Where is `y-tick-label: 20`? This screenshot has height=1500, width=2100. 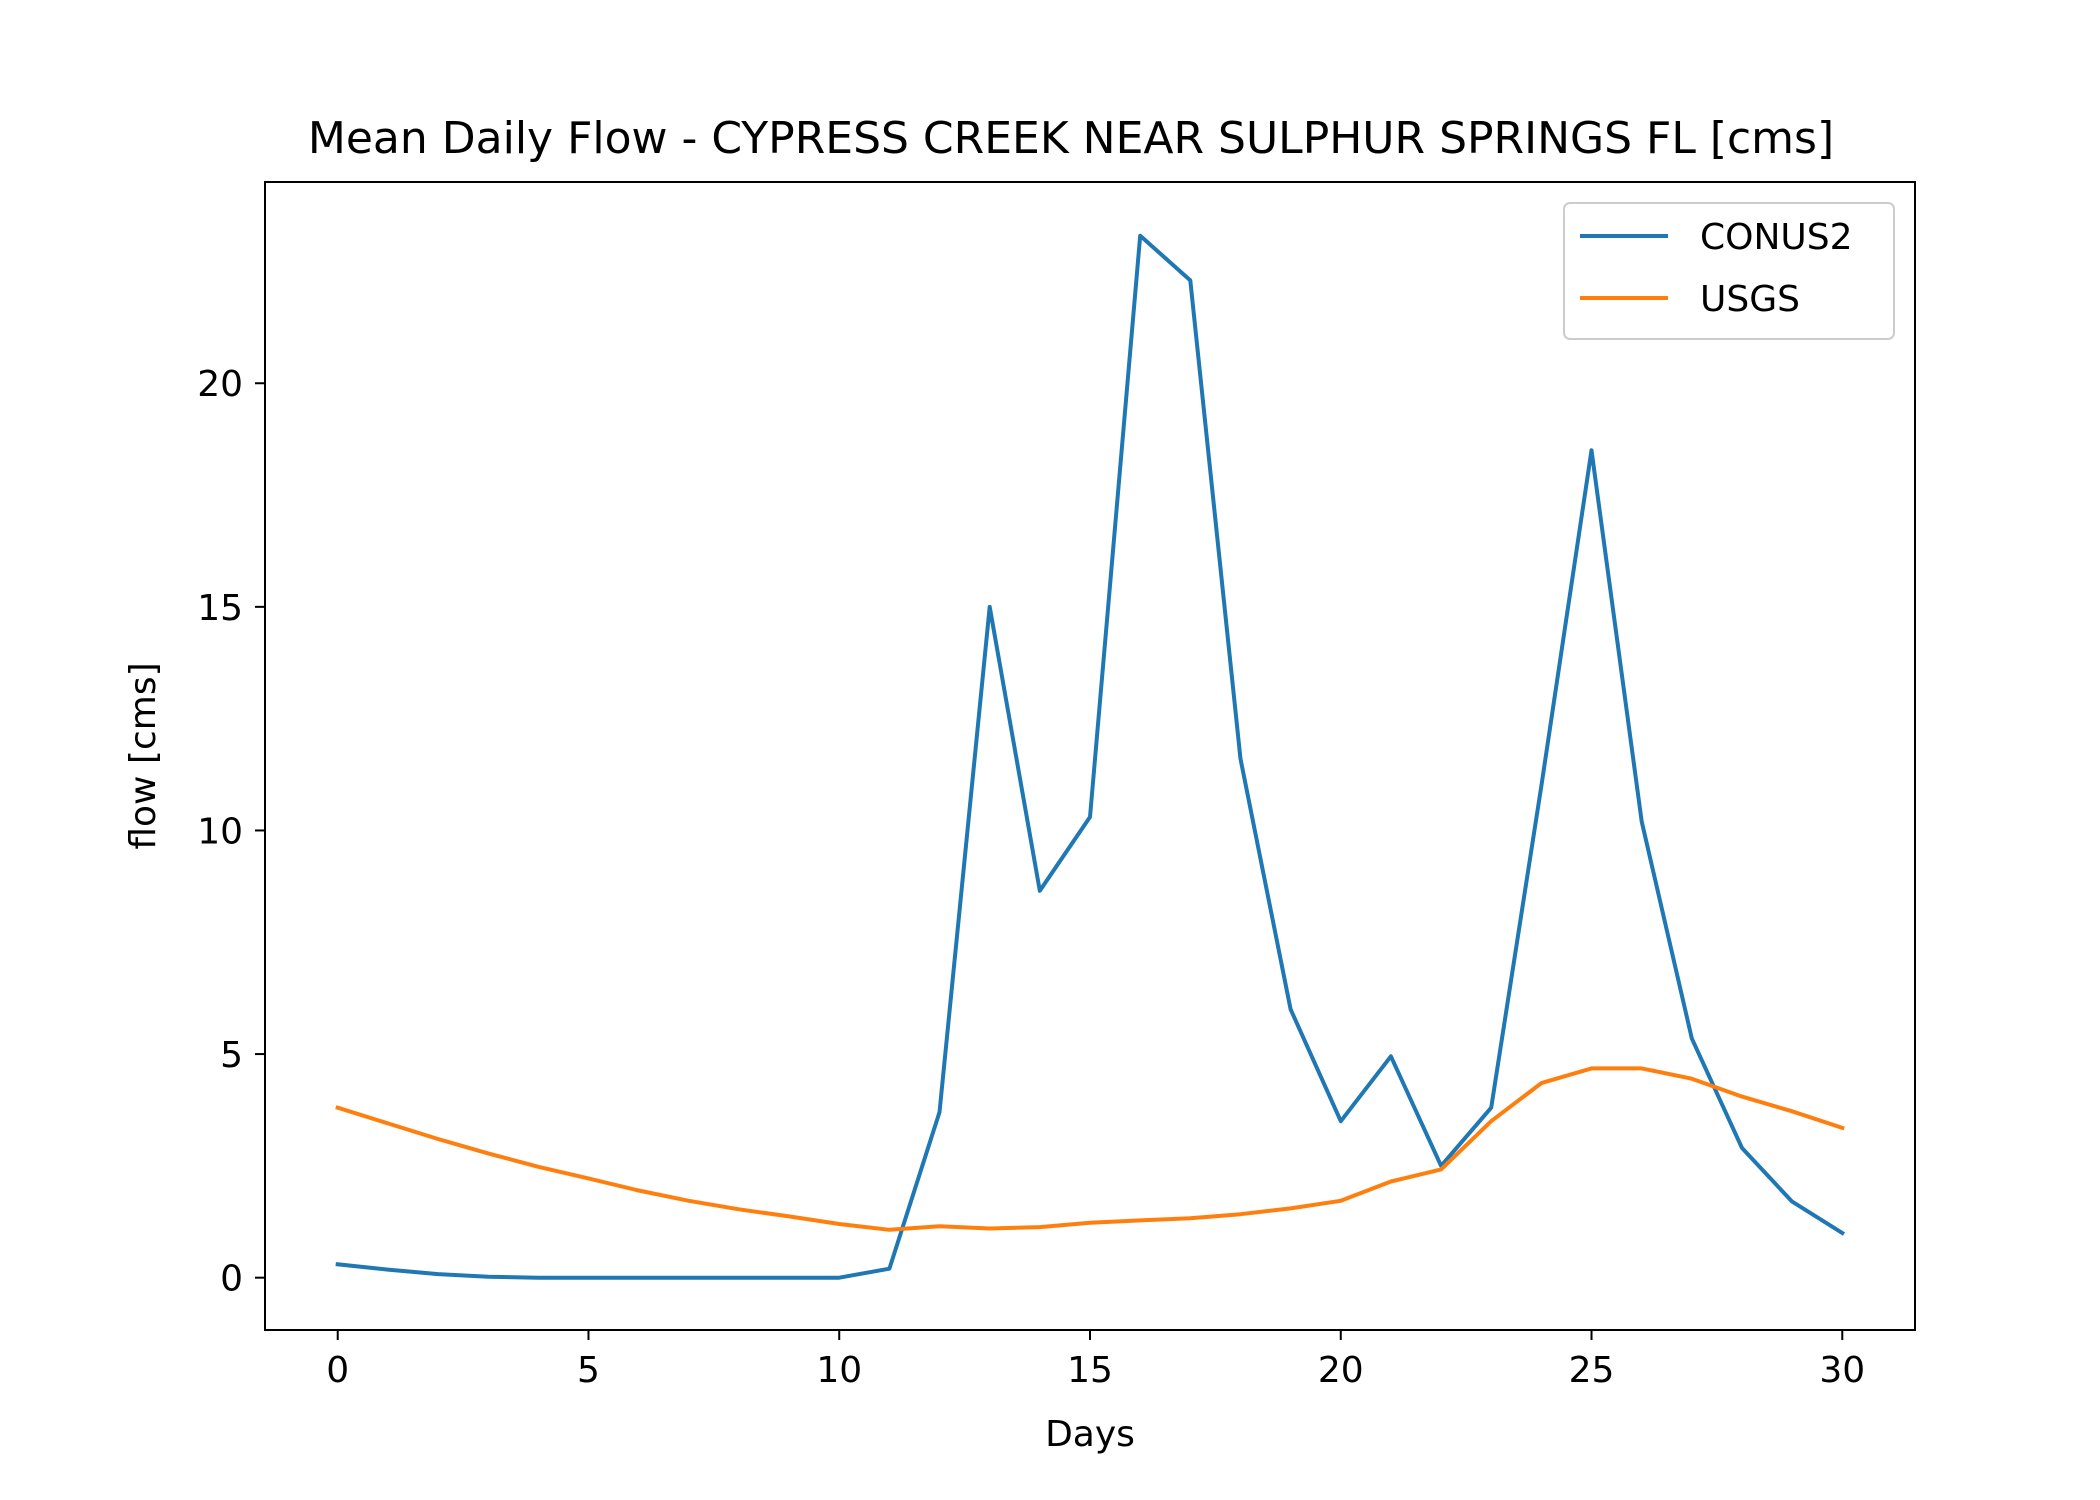
y-tick-label: 20 is located at coordinates (220, 384).